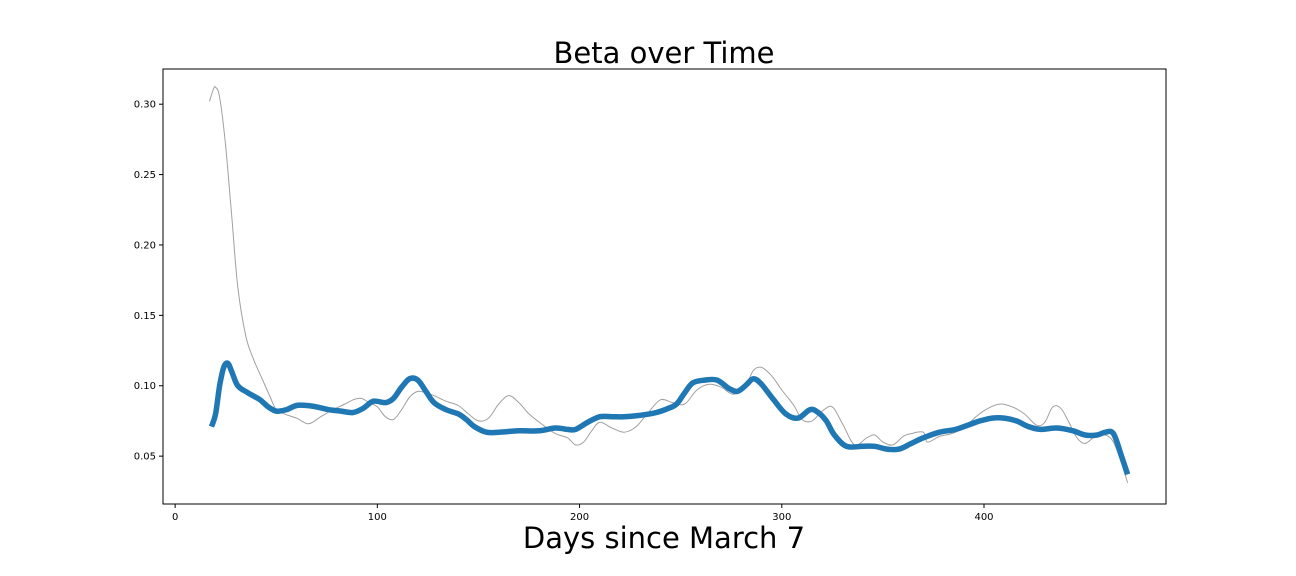 This screenshot has height=576, width=1296. Describe the element at coordinates (781, 517) in the screenshot. I see `x-tick-label: 300` at that location.